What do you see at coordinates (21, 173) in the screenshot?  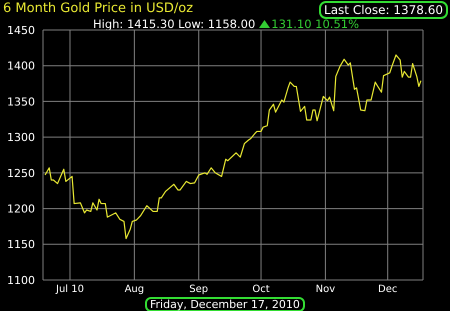 I see `y-tick-label: 1250` at bounding box center [21, 173].